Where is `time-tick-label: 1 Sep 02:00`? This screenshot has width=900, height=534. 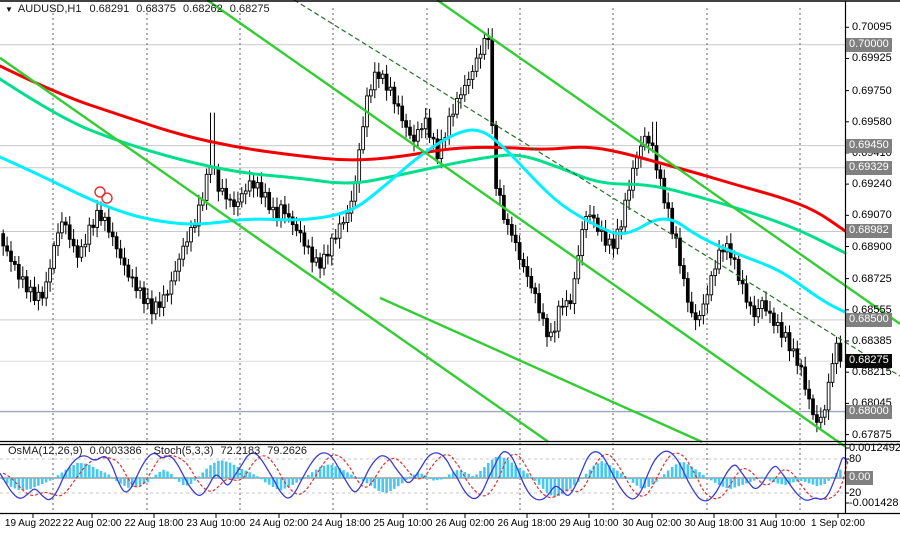
time-tick-label: 1 Sep 02:00 is located at coordinates (838, 523).